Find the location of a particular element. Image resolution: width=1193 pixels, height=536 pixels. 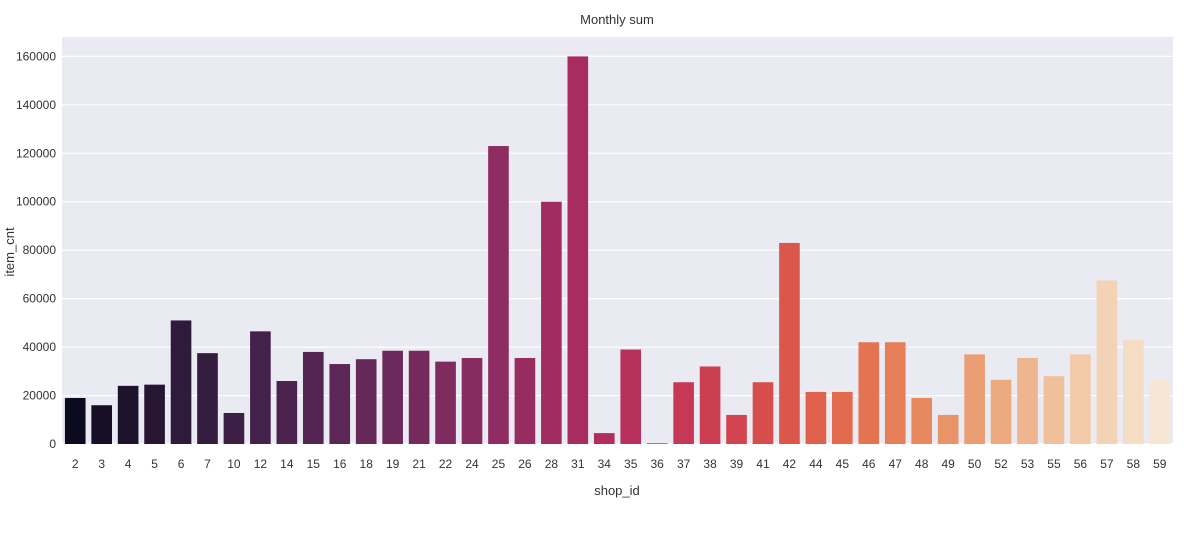

x-tick-label: 55 is located at coordinates (1054, 464).